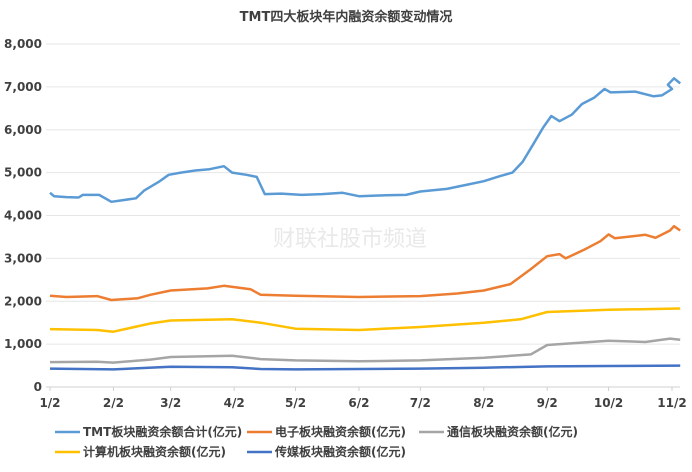 This screenshot has height=472, width=692. Describe the element at coordinates (340, 431) in the screenshot. I see `legend-label: 电子板块融资余额(亿元)` at that location.